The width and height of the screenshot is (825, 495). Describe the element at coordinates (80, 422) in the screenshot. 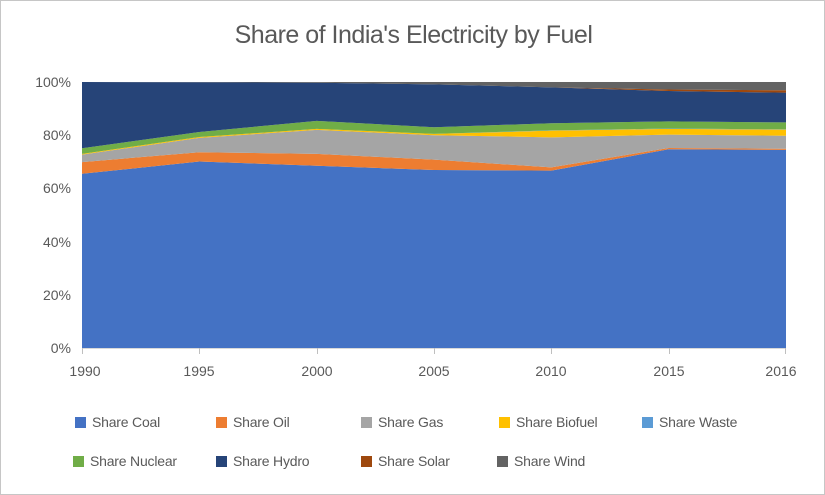

I see `legend-swatch-coal` at that location.